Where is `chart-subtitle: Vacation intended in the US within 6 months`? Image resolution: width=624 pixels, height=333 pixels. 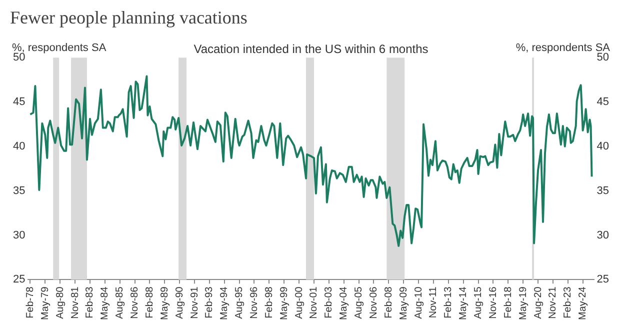 chart-subtitle: Vacation intended in the US within 6 months is located at coordinates (311, 49).